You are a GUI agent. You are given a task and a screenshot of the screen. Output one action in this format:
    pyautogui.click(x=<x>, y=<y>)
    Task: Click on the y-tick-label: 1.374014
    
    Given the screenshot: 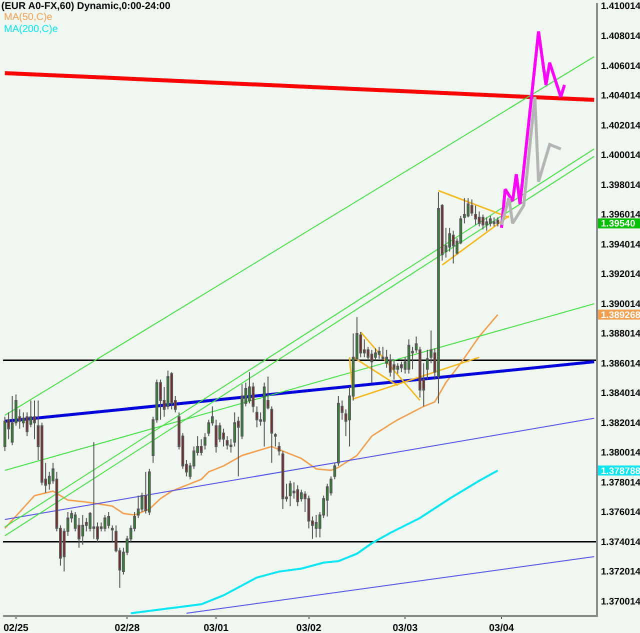 What is the action you would take?
    pyautogui.click(x=620, y=542)
    